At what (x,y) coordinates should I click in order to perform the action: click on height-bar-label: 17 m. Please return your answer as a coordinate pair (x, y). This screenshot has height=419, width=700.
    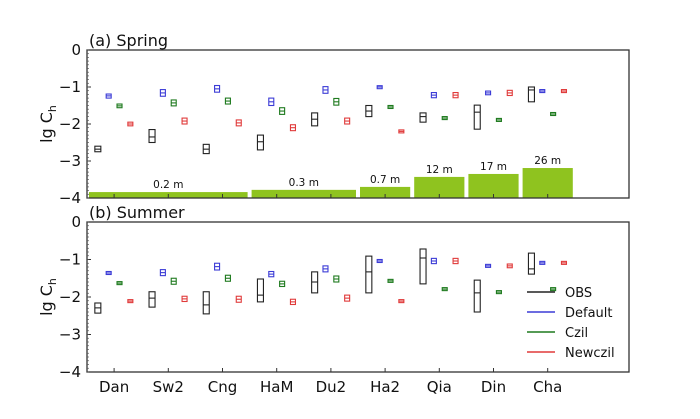
    Looking at the image, I should click on (493, 167).